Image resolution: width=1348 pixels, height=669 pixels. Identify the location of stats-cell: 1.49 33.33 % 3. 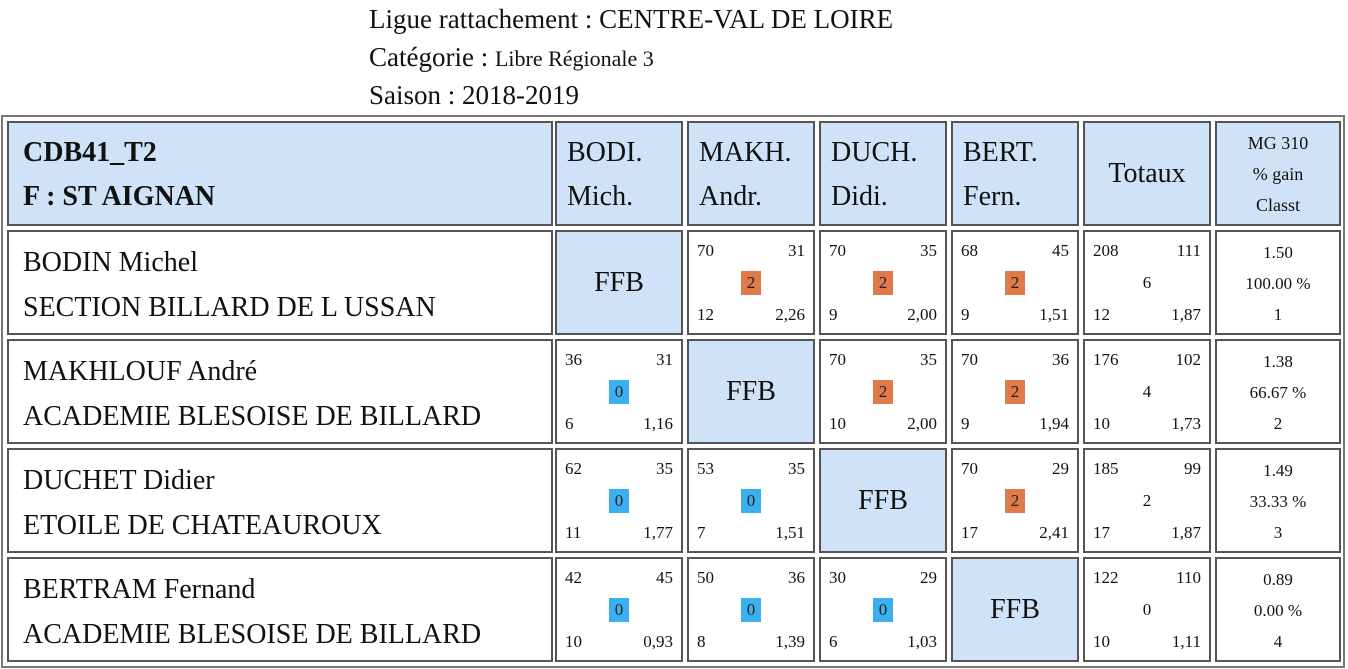
(1278, 500).